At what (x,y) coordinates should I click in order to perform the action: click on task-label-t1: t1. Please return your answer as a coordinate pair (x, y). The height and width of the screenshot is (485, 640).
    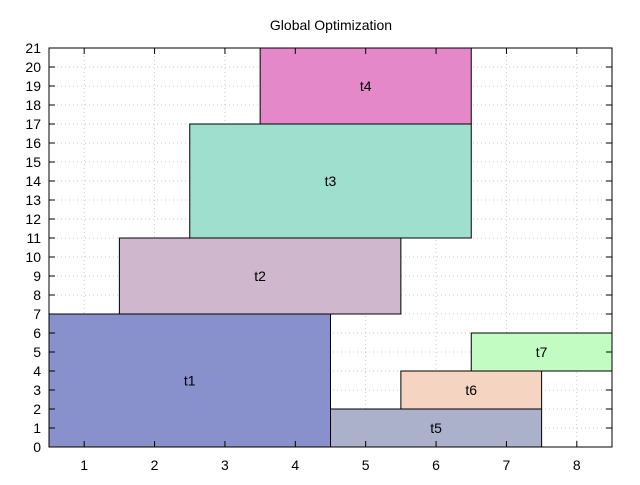
    Looking at the image, I should click on (190, 381).